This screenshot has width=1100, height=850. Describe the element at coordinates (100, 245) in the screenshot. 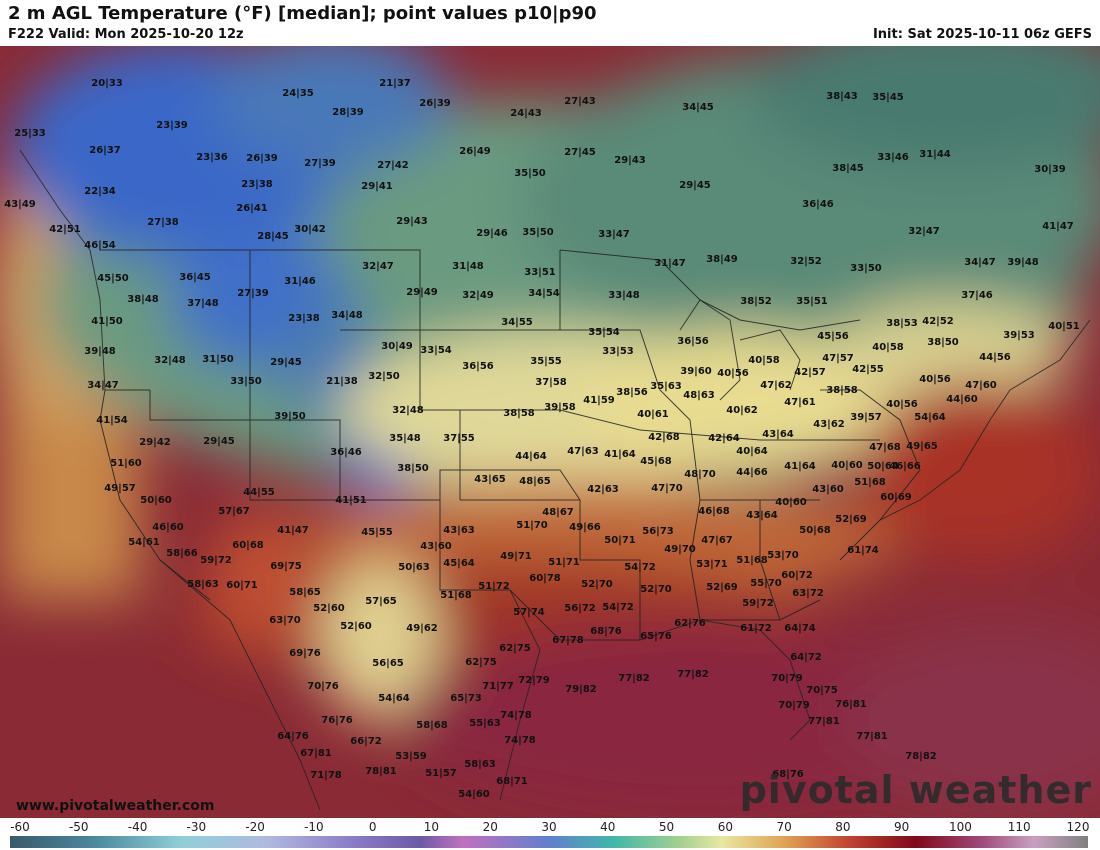

I see `point-value: 46|54` at that location.